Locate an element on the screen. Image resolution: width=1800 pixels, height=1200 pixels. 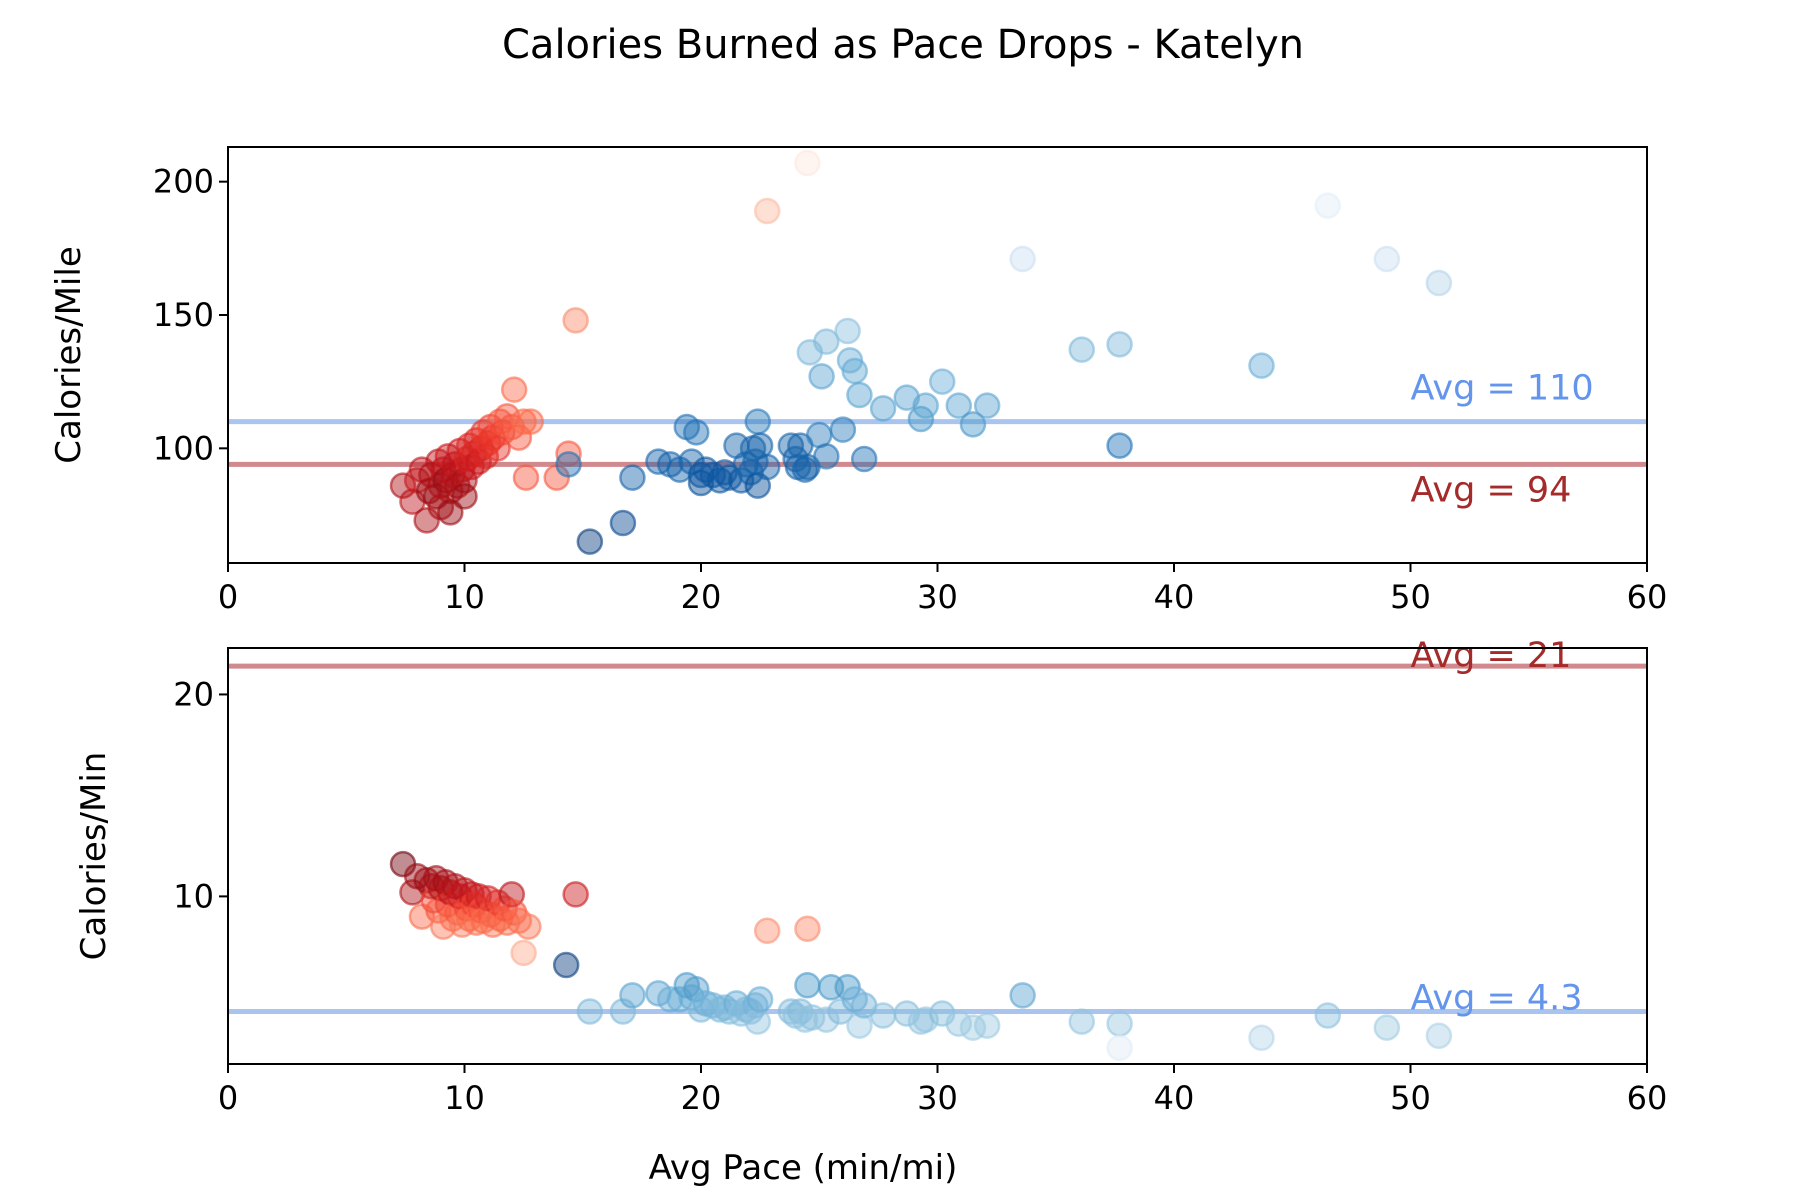
y-axis-label: Calories/Mile is located at coordinates (69, 354).